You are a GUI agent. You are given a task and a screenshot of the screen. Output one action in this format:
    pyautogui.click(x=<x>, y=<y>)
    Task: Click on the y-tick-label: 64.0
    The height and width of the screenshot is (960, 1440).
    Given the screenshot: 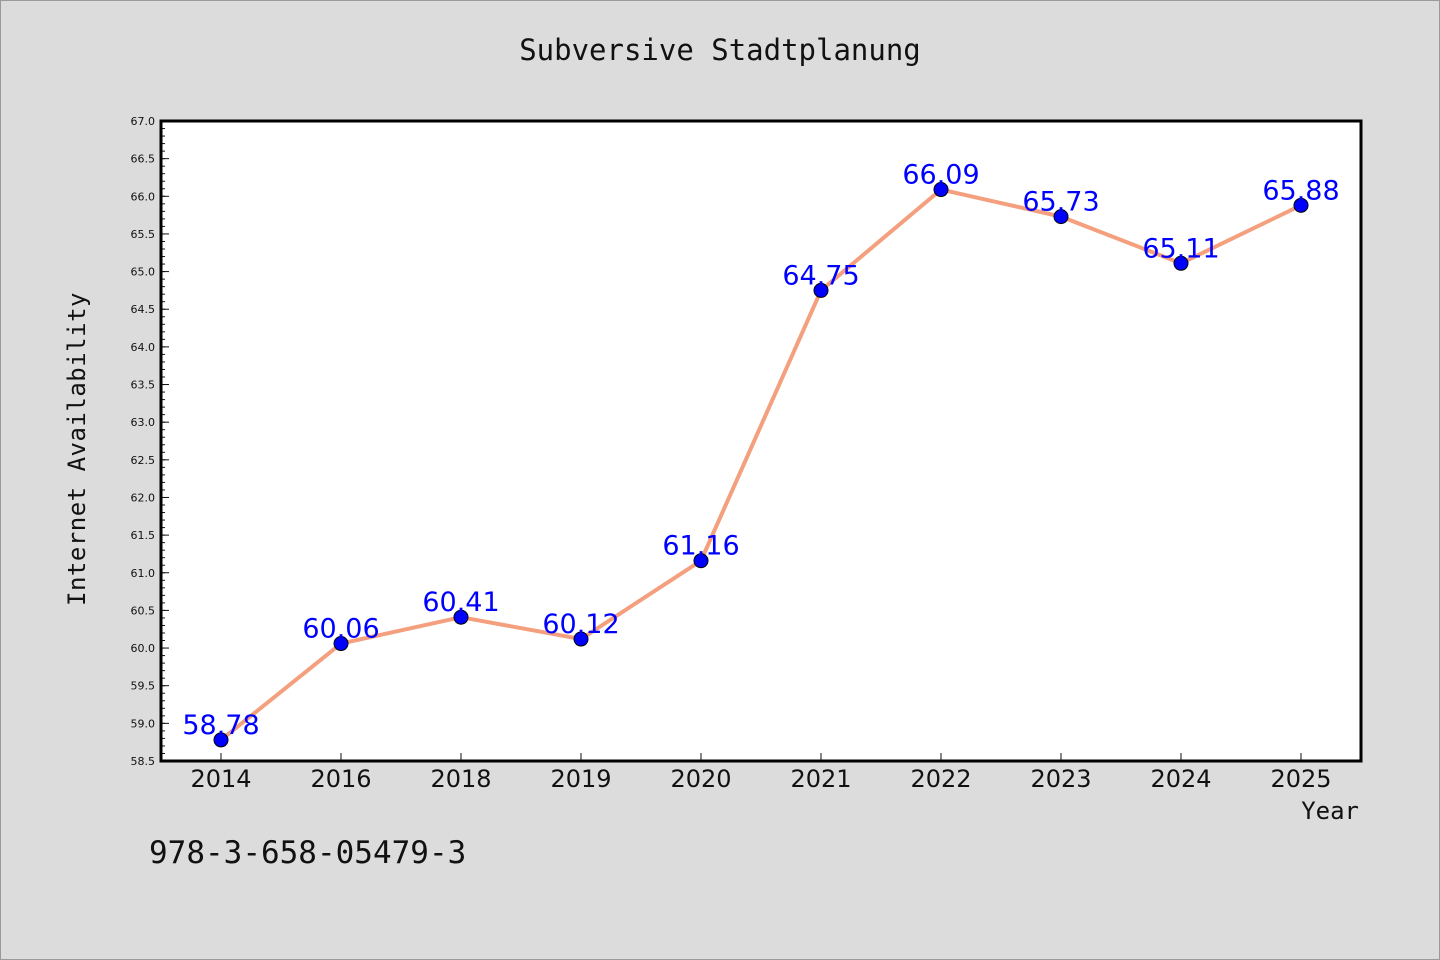 What is the action you would take?
    pyautogui.click(x=143, y=347)
    